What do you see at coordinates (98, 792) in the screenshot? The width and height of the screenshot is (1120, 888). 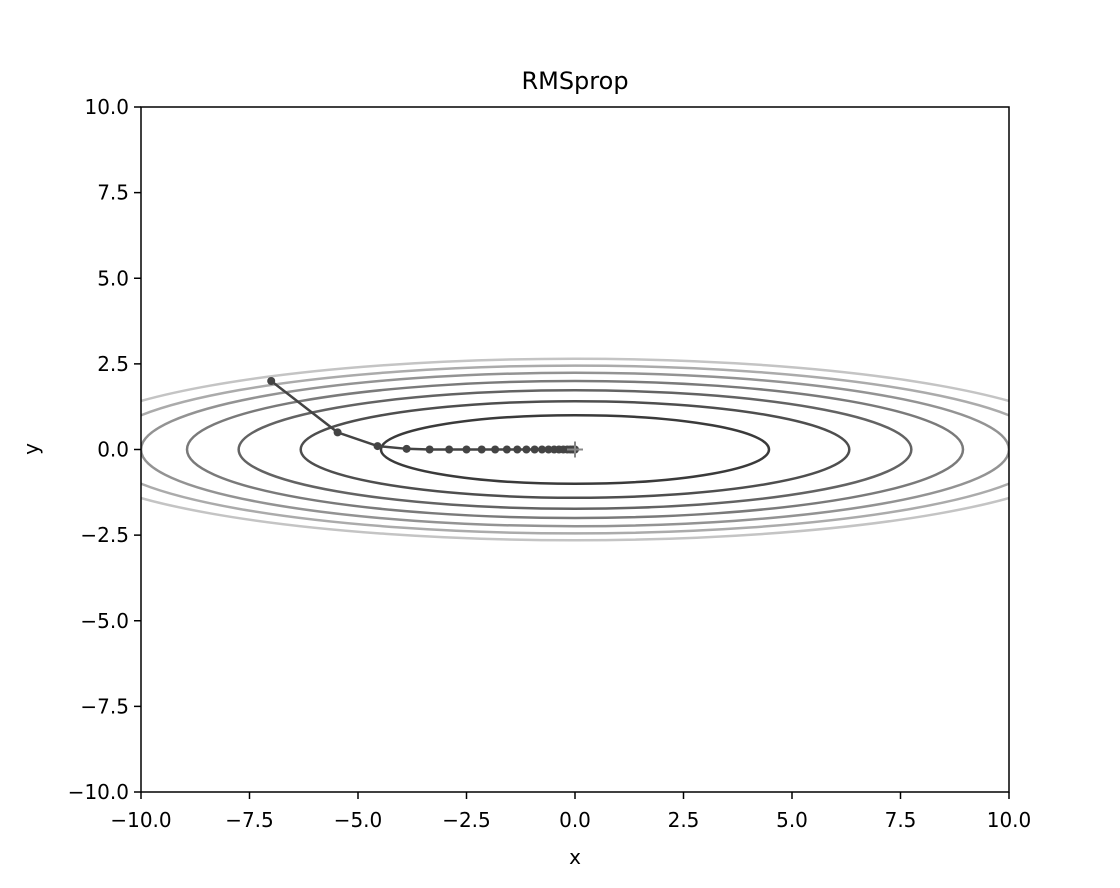 I see `y-tick-label-0: −10.0` at bounding box center [98, 792].